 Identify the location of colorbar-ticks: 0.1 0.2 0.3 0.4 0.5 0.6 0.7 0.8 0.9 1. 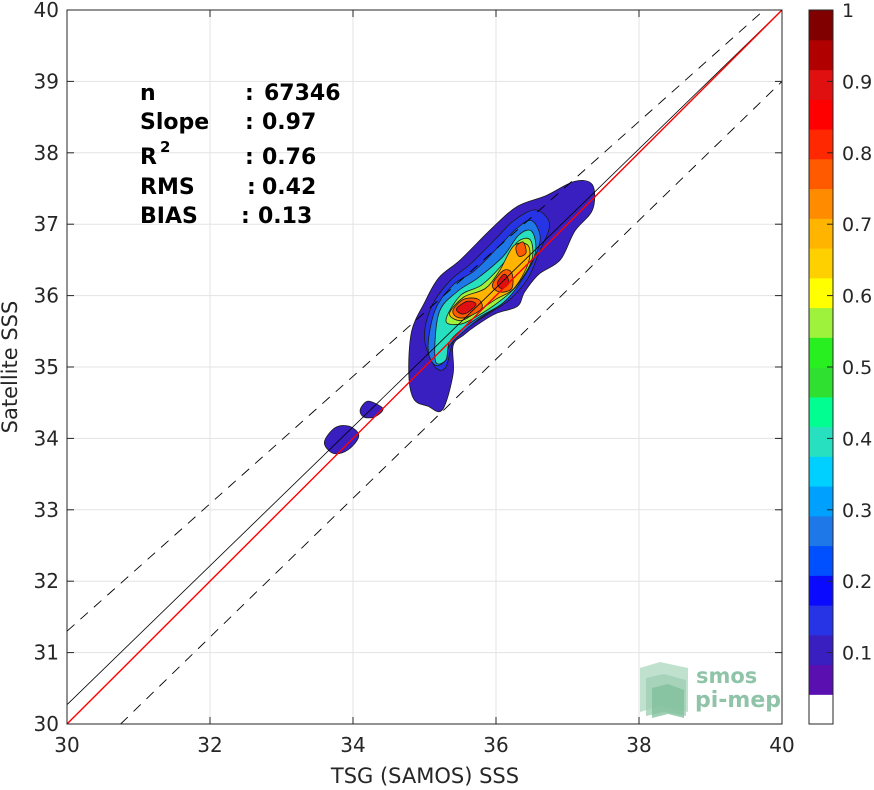
(849, 332).